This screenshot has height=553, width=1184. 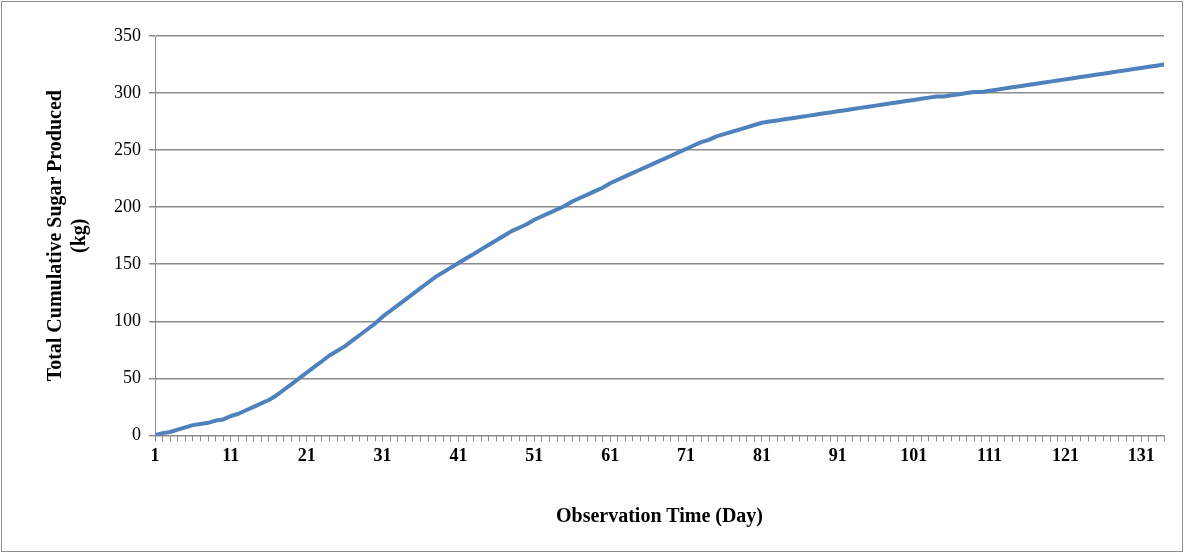 What do you see at coordinates (67, 236) in the screenshot?
I see `y-axis-title: Total Cumulative Sugar Produced (kg)` at bounding box center [67, 236].